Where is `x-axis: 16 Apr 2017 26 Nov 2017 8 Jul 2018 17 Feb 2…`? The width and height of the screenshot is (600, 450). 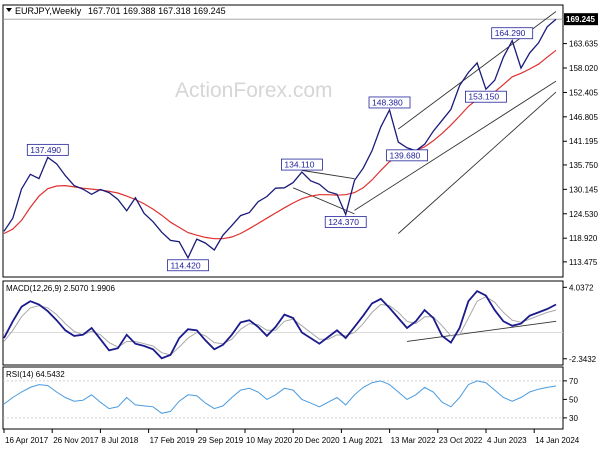 x-axis: 16 Apr 2017 26 Nov 2017 8 Jul 2018 17 Feb 2… is located at coordinates (291, 437).